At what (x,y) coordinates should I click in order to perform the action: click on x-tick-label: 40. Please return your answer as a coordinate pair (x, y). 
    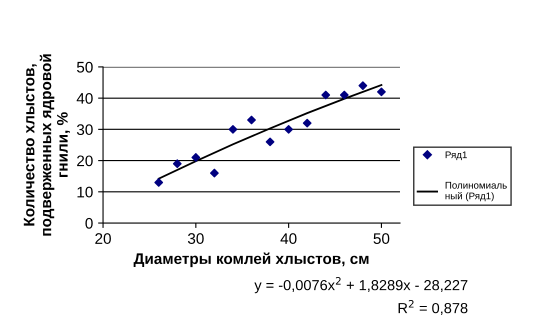
    Looking at the image, I should click on (288, 238).